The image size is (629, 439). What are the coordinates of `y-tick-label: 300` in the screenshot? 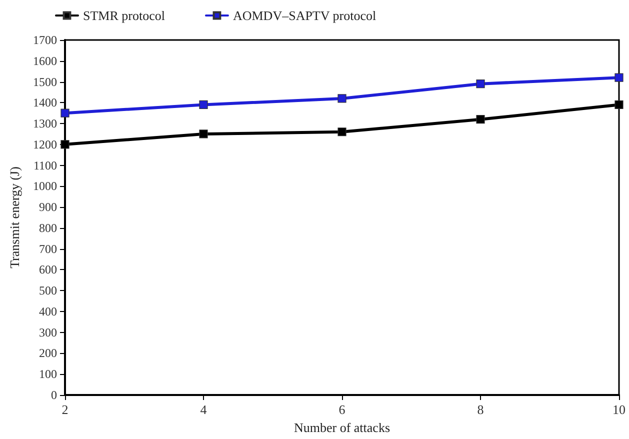 It's located at (48, 332).